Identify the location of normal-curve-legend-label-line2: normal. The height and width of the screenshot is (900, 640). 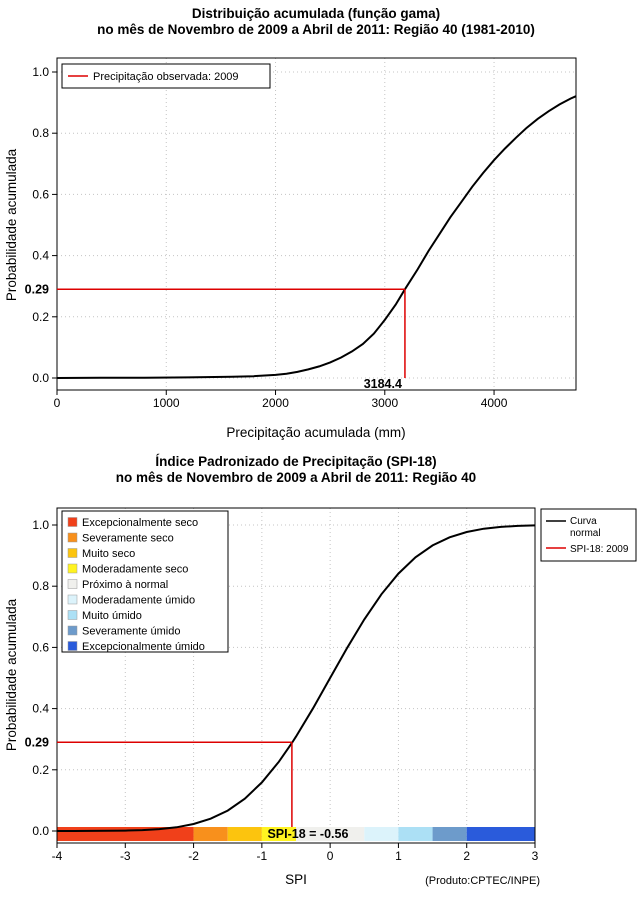
(585, 533).